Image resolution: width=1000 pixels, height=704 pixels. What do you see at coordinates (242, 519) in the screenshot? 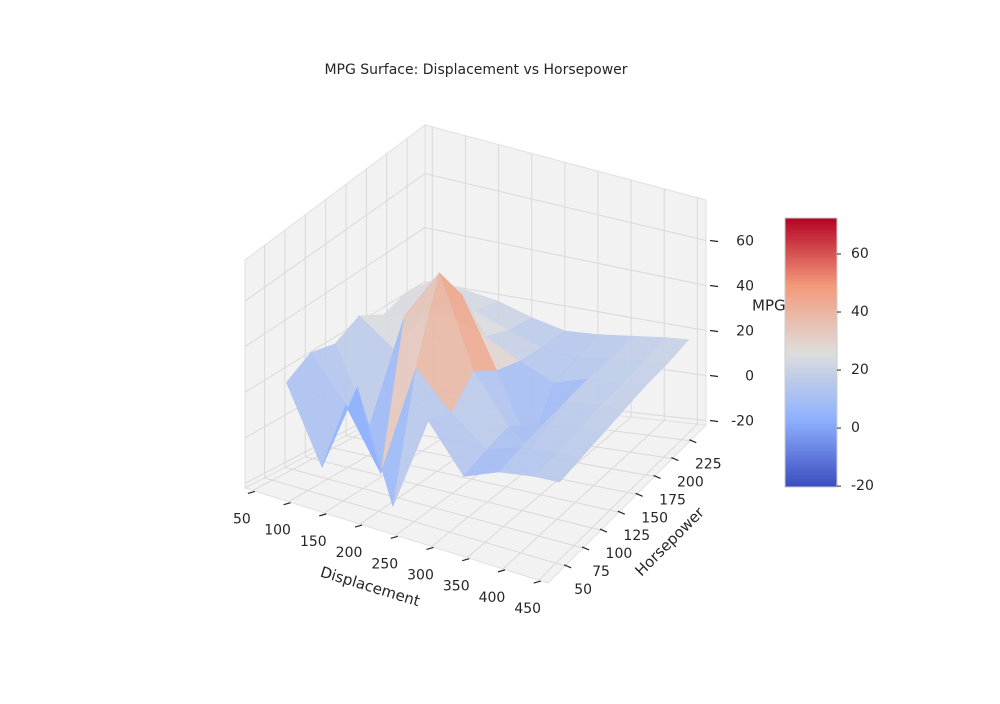
I see `x-tick-label: 50` at bounding box center [242, 519].